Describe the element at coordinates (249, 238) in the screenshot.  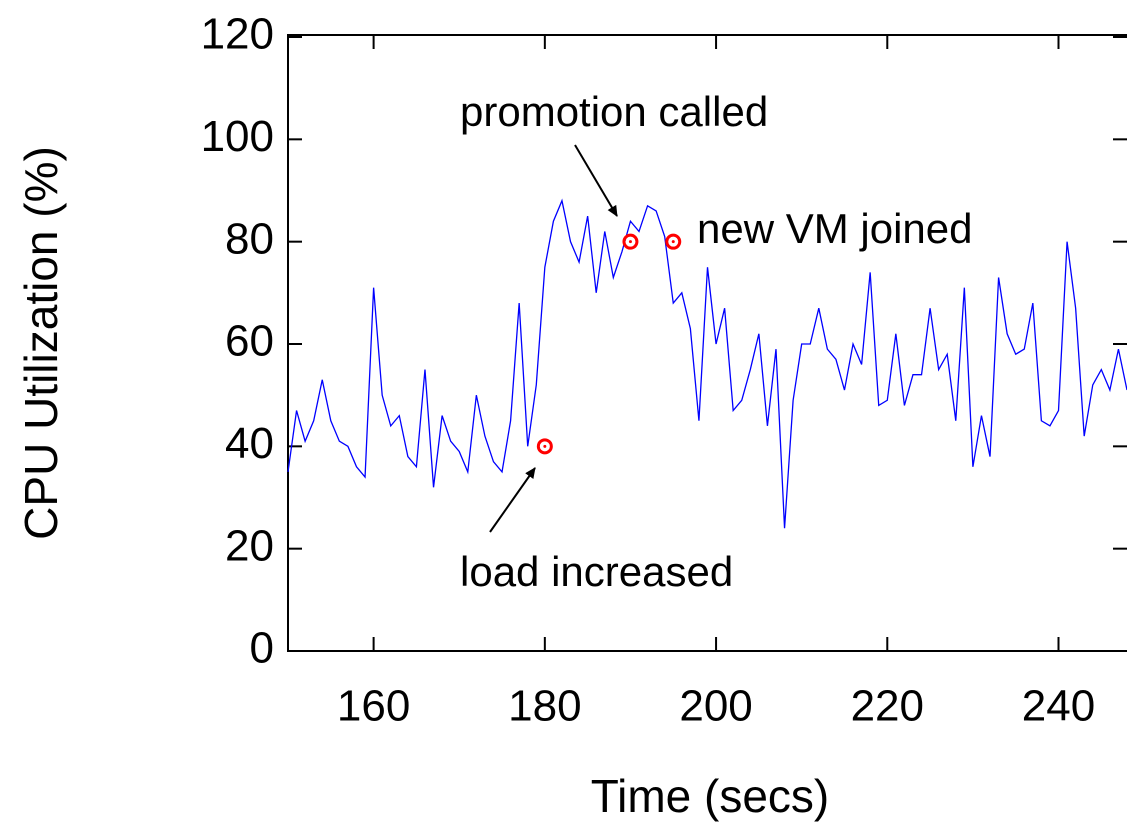
I see `y-tick-label: 80` at that location.